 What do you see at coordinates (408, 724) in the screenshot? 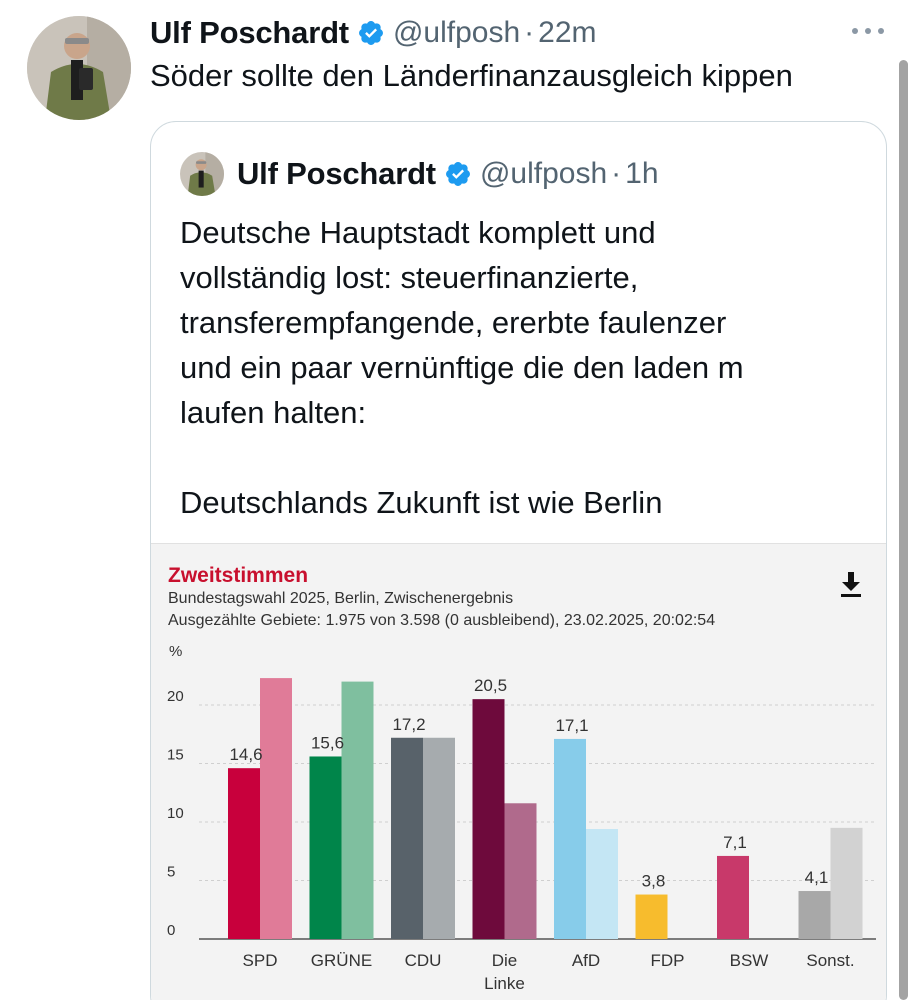
I see `data-label: 17,2` at bounding box center [408, 724].